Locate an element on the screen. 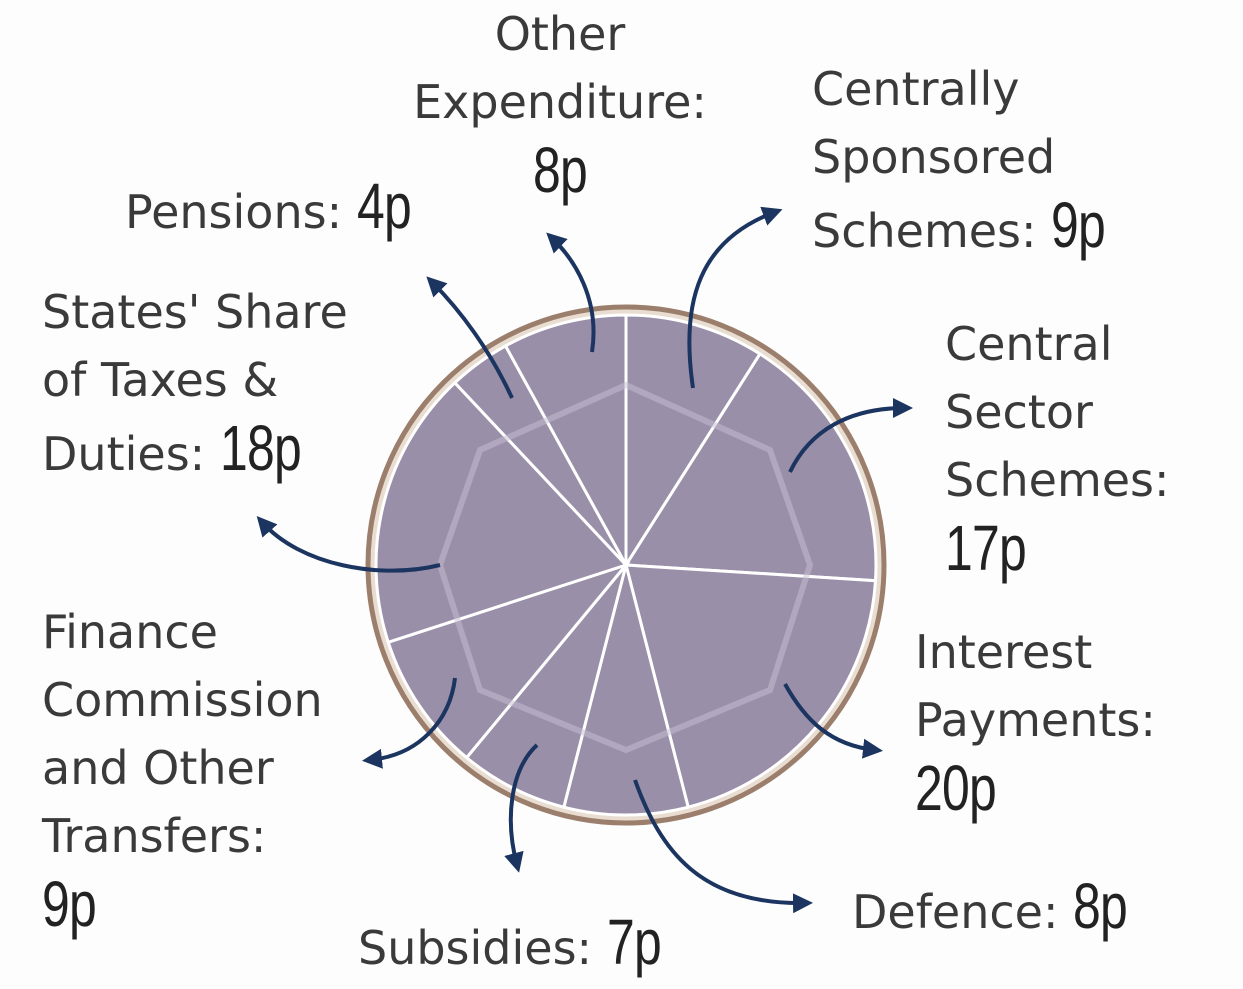 The width and height of the screenshot is (1243, 989). category-label: Finance Commission and Other Transfers: is located at coordinates (182, 734).